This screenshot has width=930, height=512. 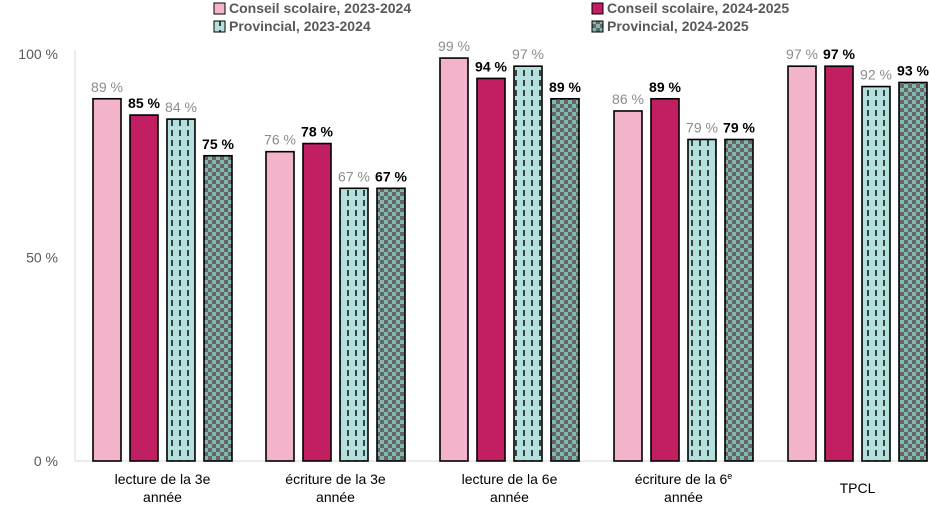 What do you see at coordinates (320, 8) in the screenshot?
I see `legend-label: Conseil scolaire, 2023-2024` at bounding box center [320, 8].